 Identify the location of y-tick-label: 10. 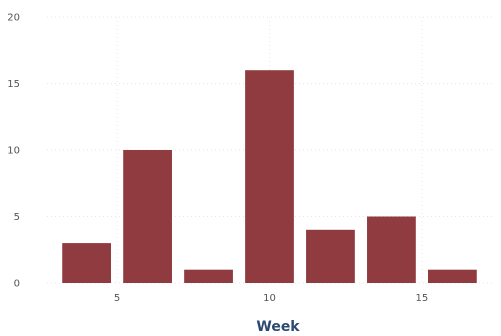
(13, 151).